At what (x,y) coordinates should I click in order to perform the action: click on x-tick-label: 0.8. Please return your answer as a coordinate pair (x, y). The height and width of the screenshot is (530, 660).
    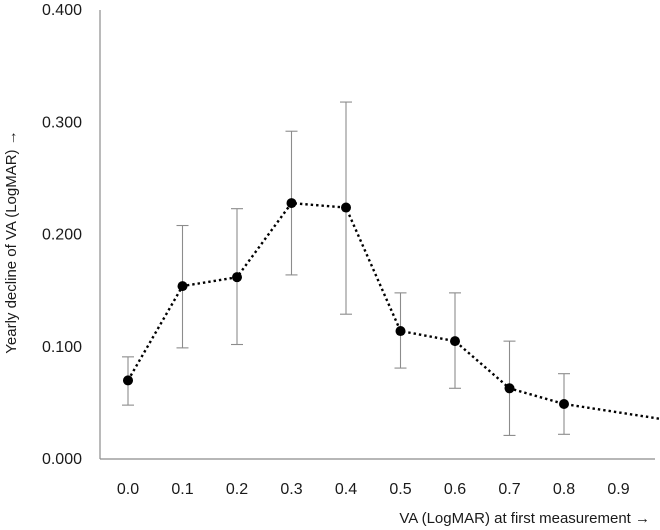
    Looking at the image, I should click on (564, 489).